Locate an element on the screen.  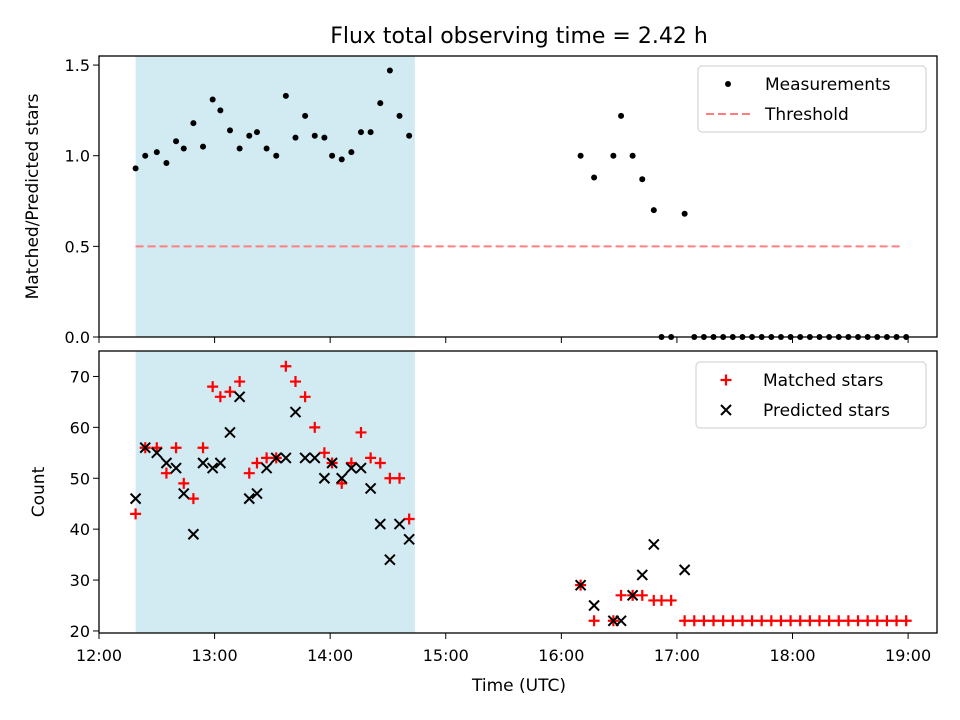
x-axis-label: Time (UTC) is located at coordinates (518, 686).